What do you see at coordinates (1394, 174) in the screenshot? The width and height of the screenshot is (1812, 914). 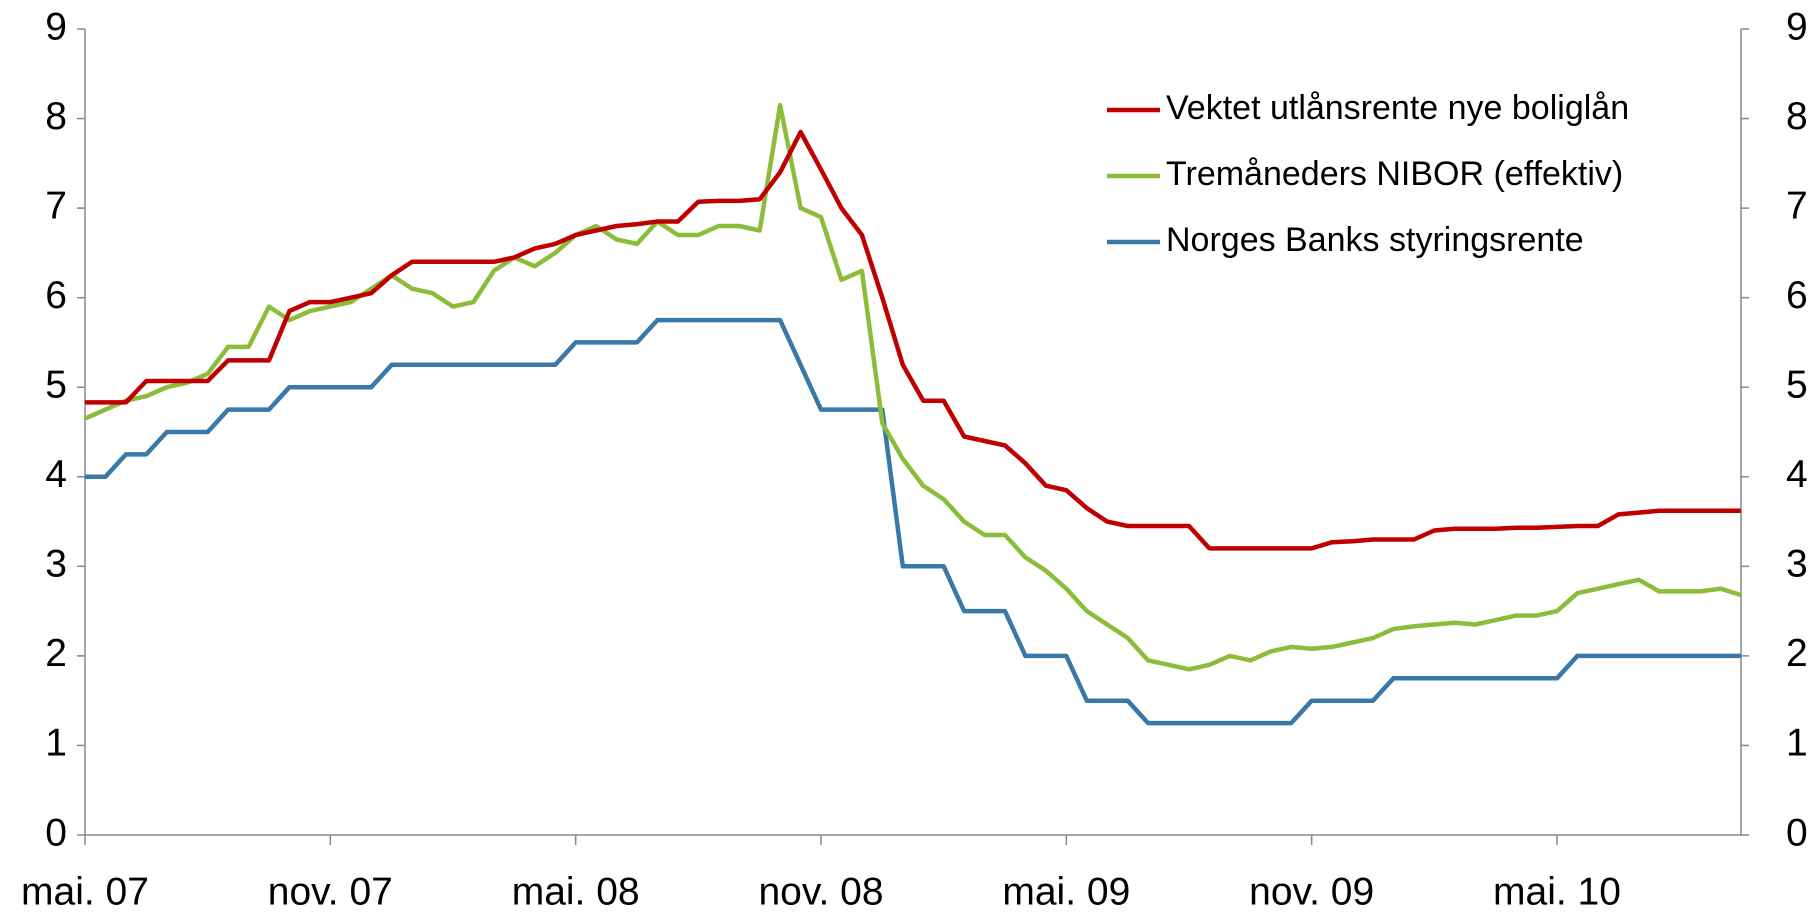 I see `legend-label: Tremåneders NIBOR (effektiv)` at bounding box center [1394, 174].